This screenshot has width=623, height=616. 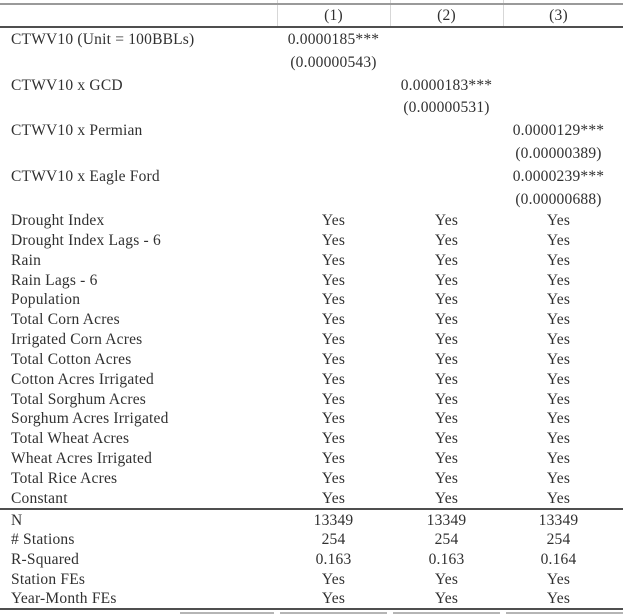 I want to click on column-header-2: (2), so click(x=446, y=15).